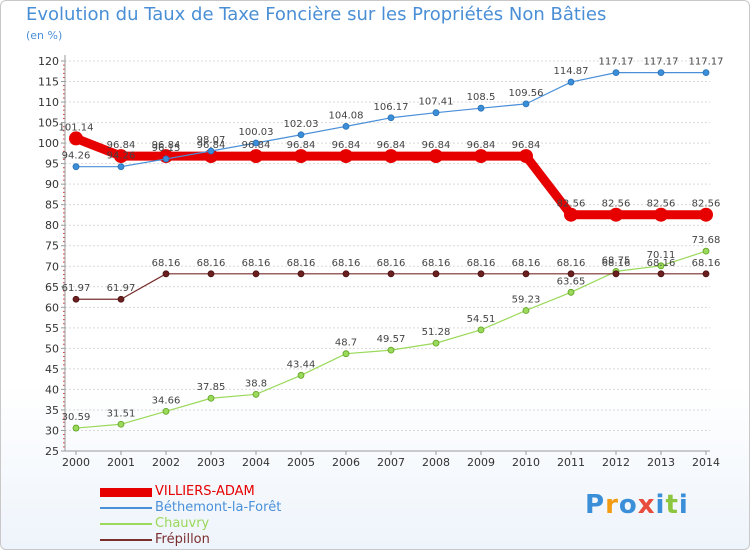  Describe the element at coordinates (571, 204) in the screenshot. I see `data-label: 82.56` at that location.